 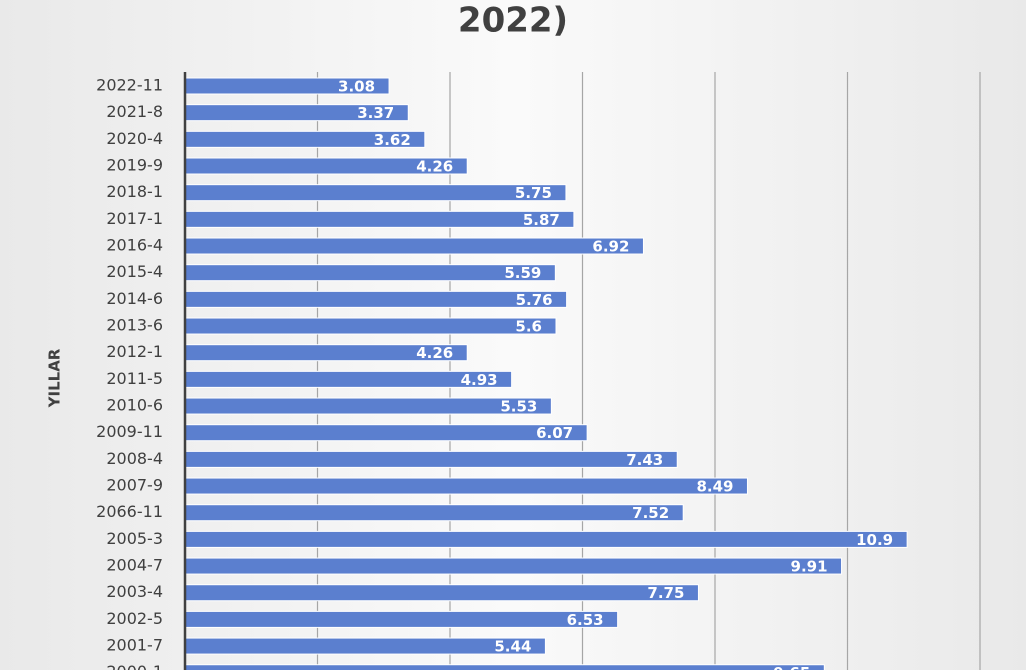 I want to click on value-label: 5.76, so click(x=534, y=300).